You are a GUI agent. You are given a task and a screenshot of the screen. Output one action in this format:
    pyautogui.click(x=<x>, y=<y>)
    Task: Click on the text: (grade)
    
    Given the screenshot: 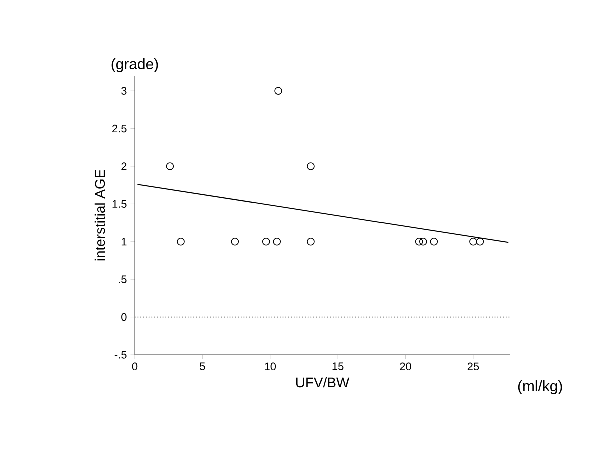 What is the action you would take?
    pyautogui.click(x=135, y=65)
    